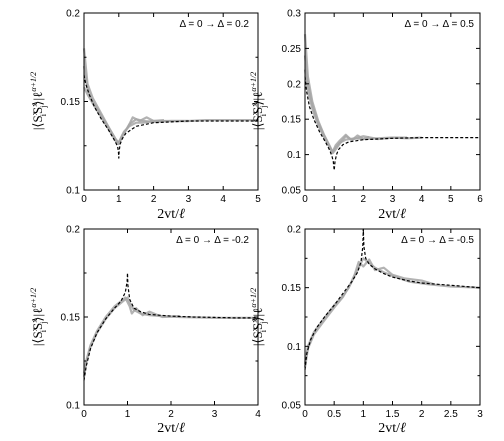  Describe the element at coordinates (212, 240) in the screenshot. I see `panel-annotation: Δ = 0 → Δ = -0.2` at that location.